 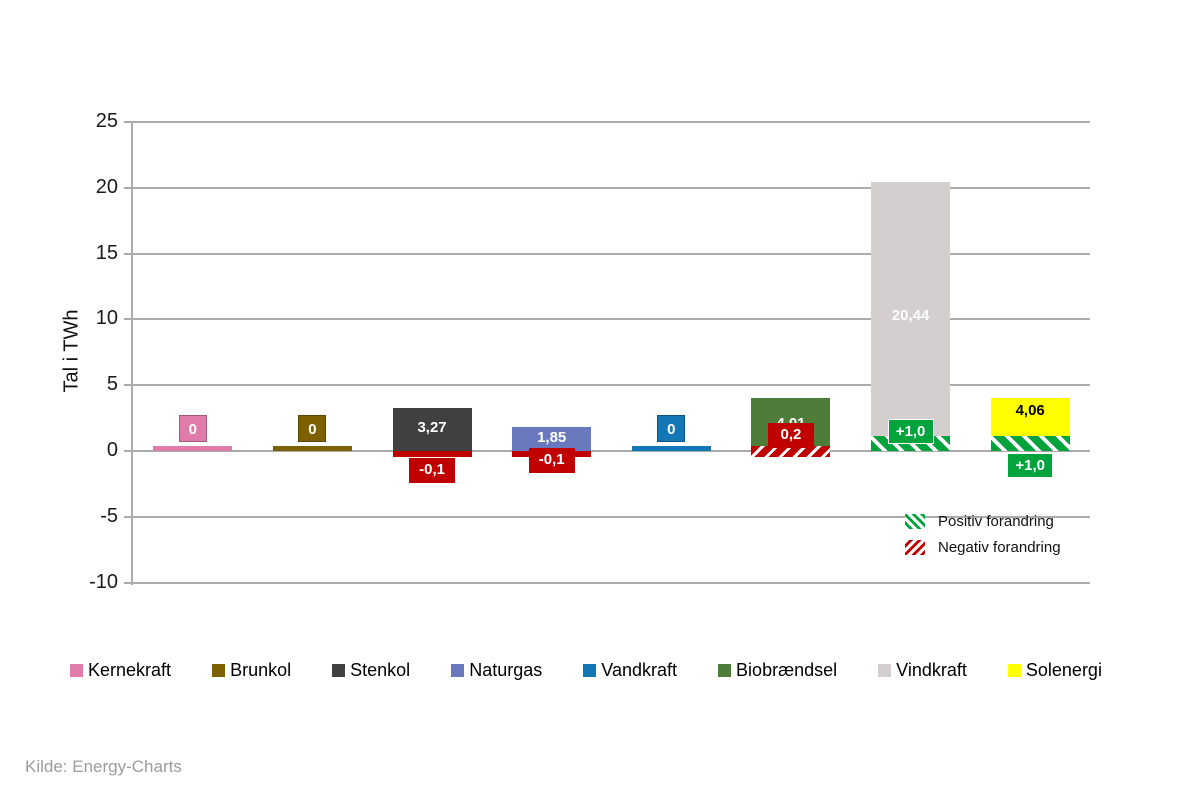 What do you see at coordinates (106, 252) in the screenshot?
I see `y-tick-label-15: 15` at bounding box center [106, 252].